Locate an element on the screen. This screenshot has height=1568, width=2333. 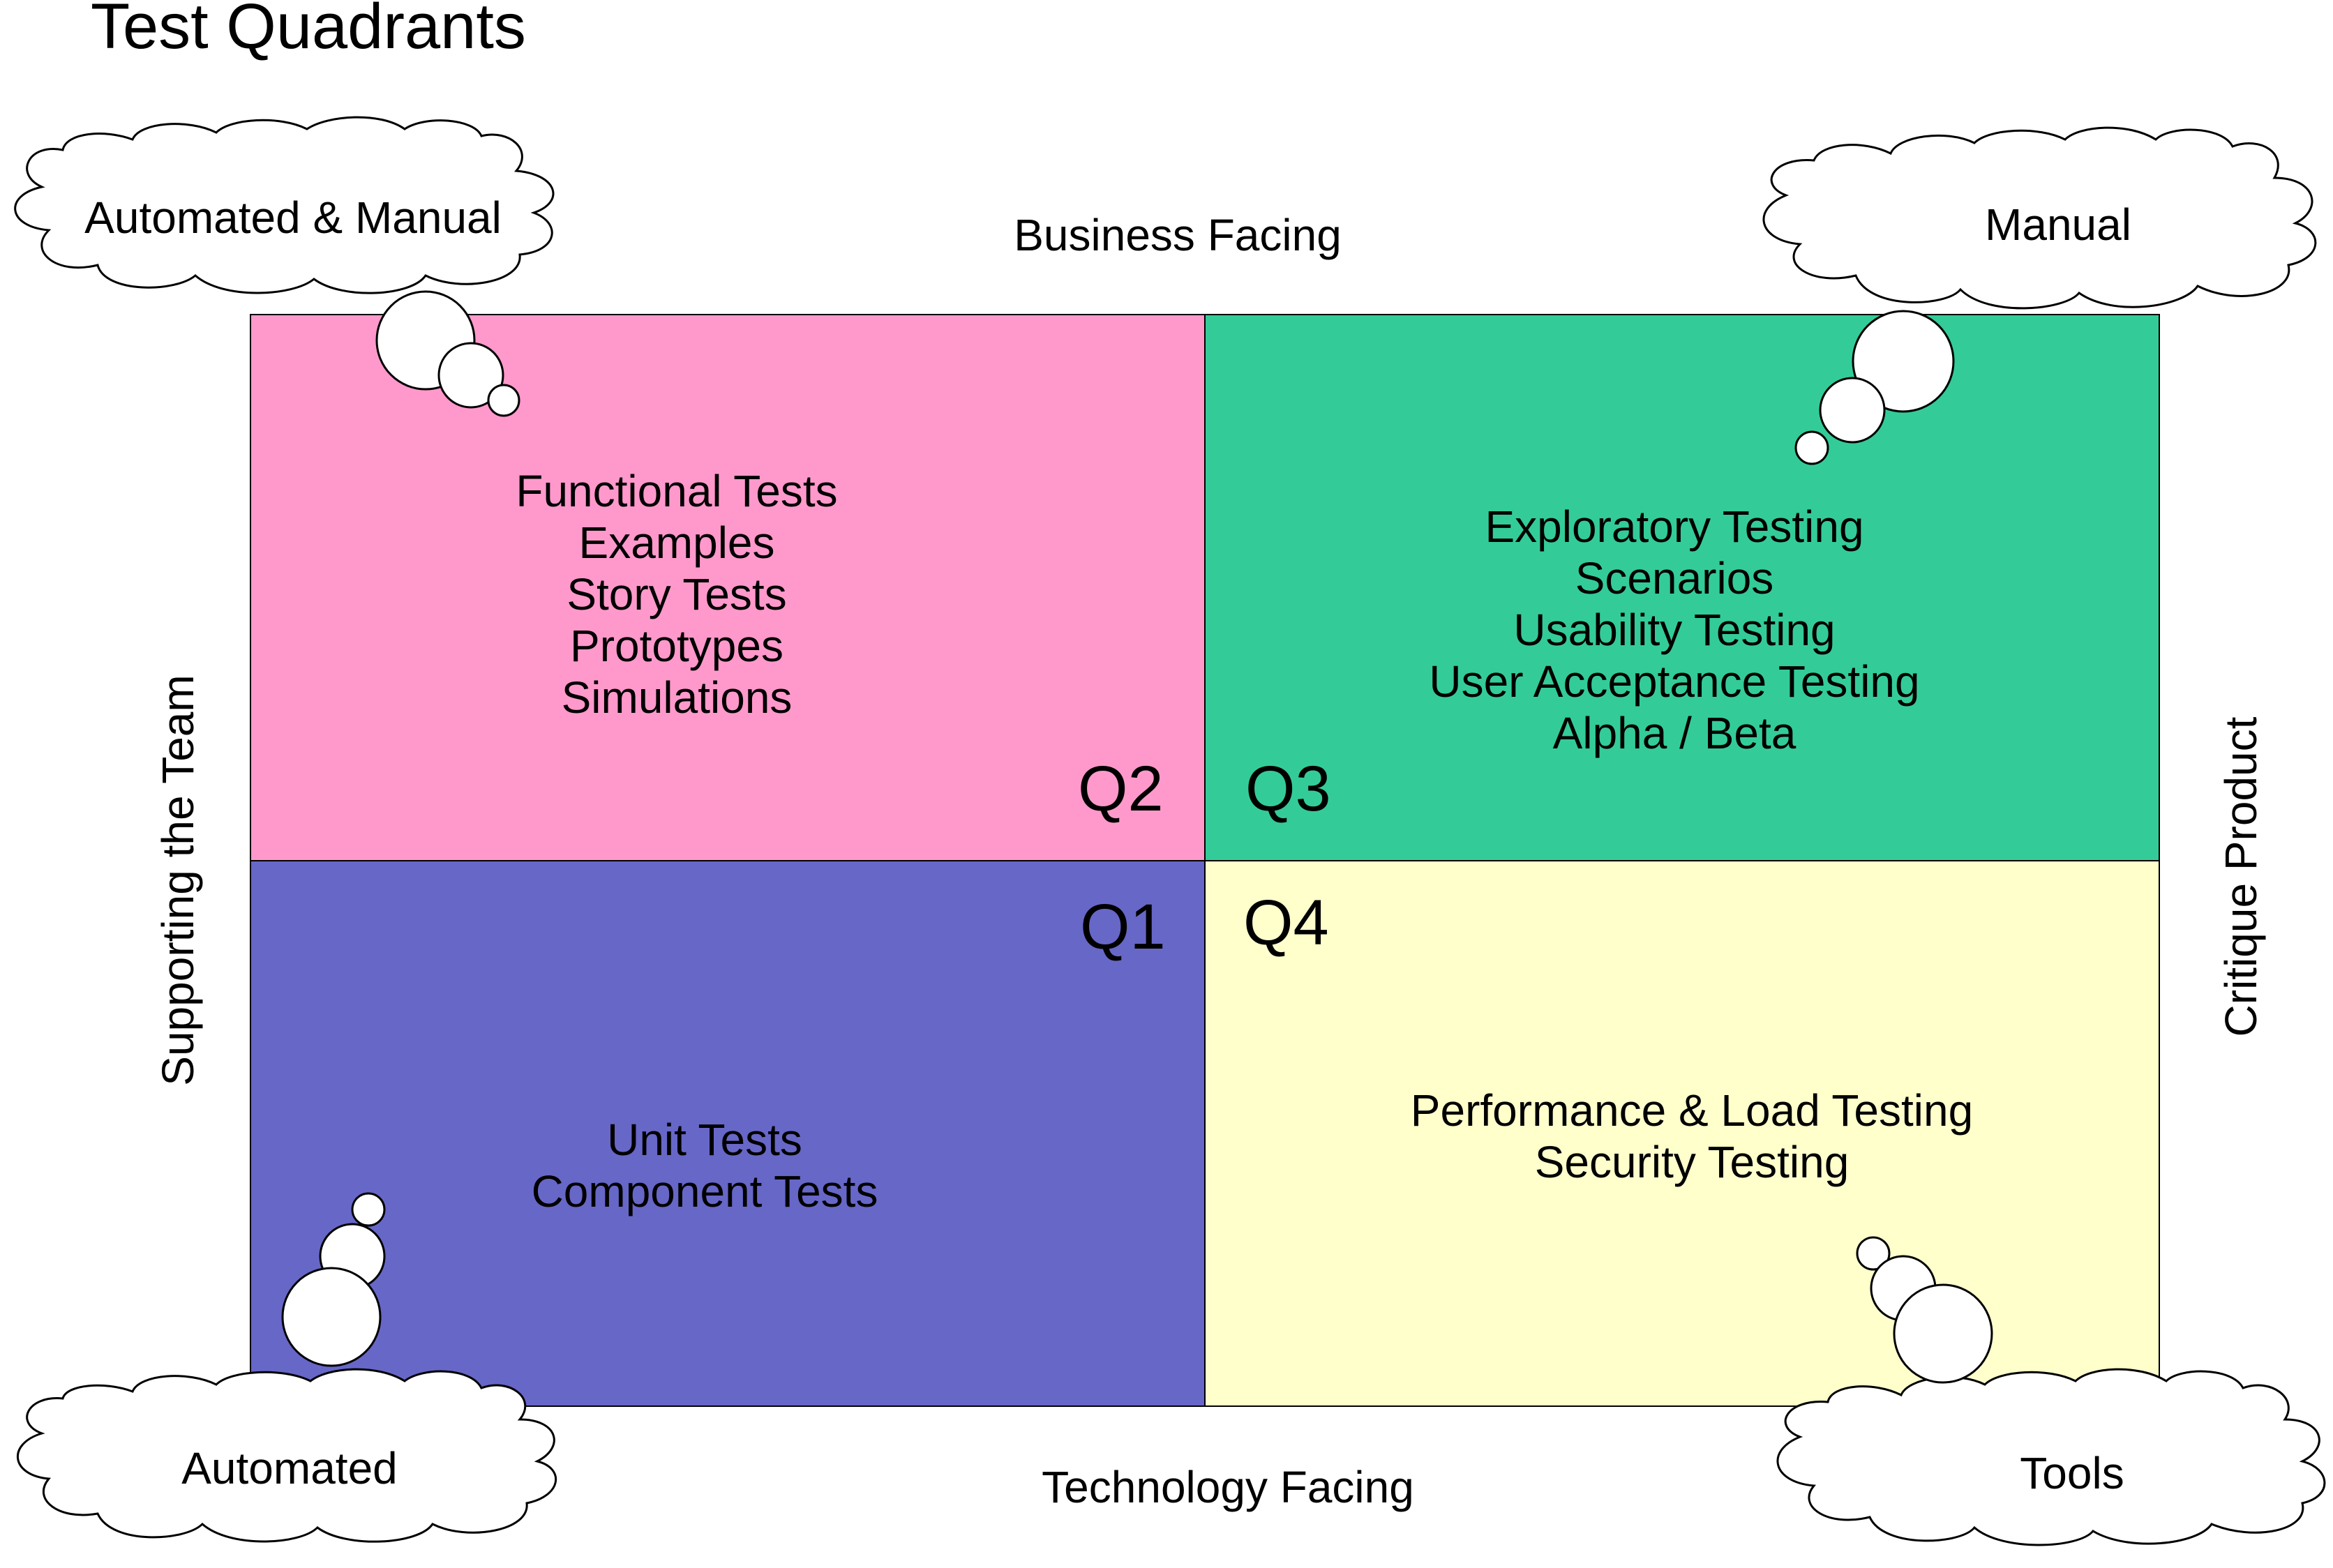
quadrant-q1-items: Unit Tests Component Tests is located at coordinates (705, 1165).